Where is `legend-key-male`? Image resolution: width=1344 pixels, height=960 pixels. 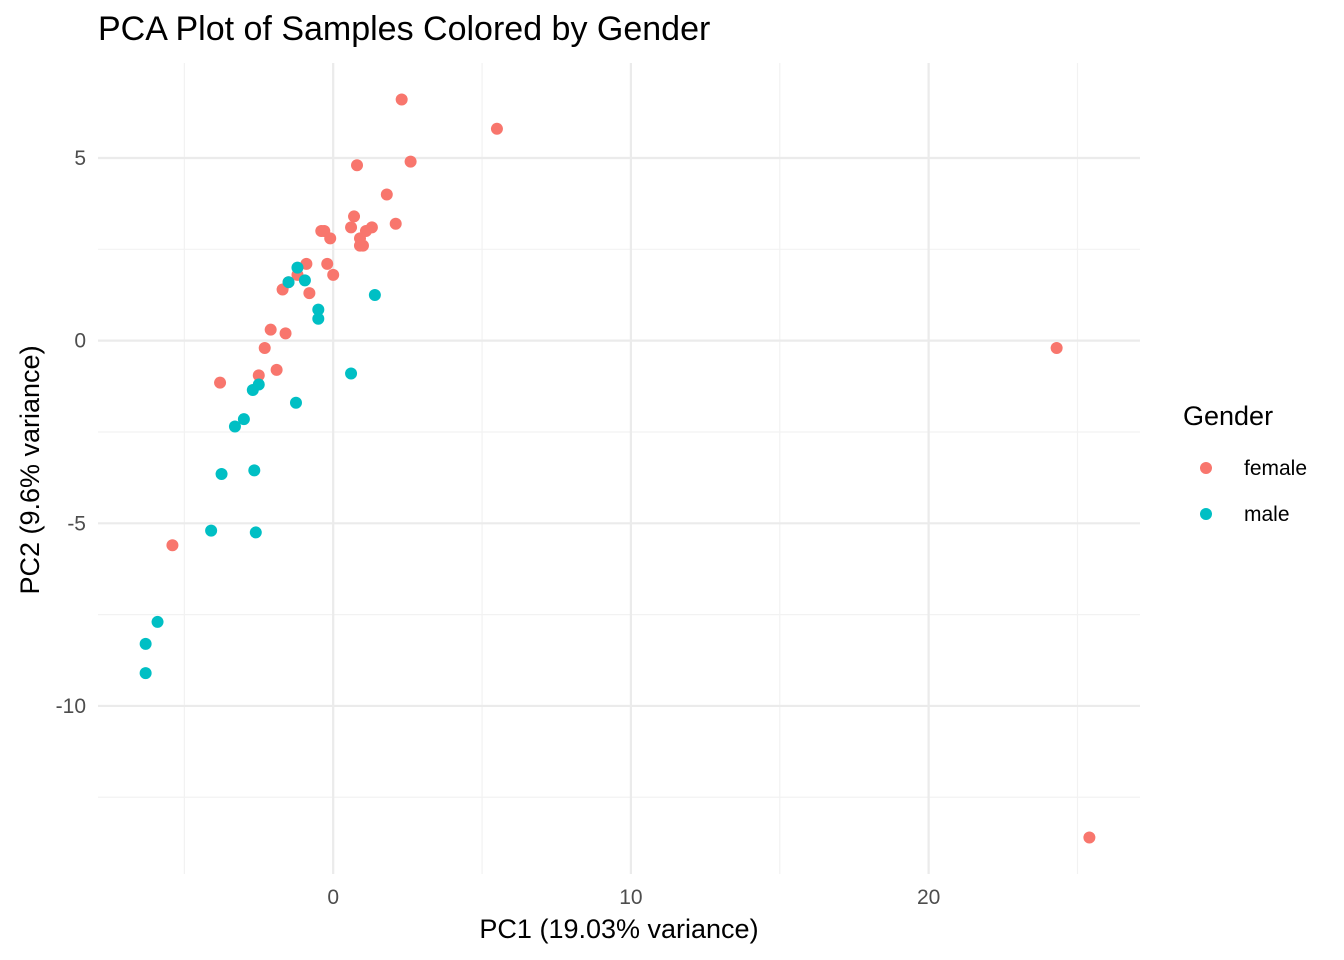 legend-key-male is located at coordinates (1206, 514).